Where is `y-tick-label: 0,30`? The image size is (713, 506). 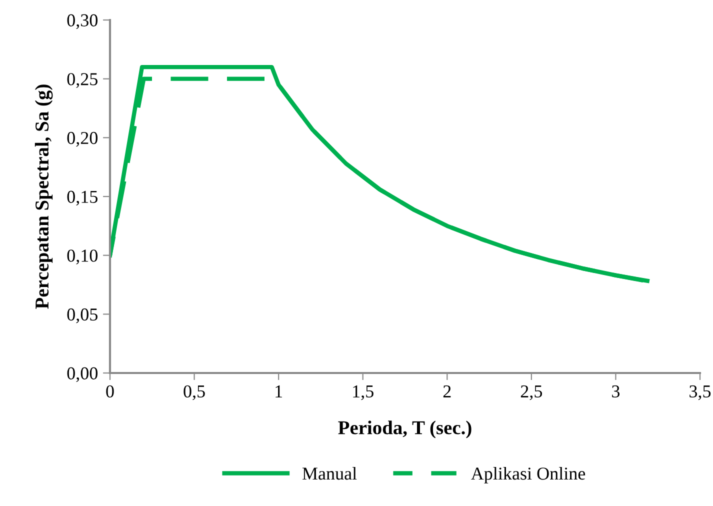
y-tick-label: 0,30 is located at coordinates (82, 22).